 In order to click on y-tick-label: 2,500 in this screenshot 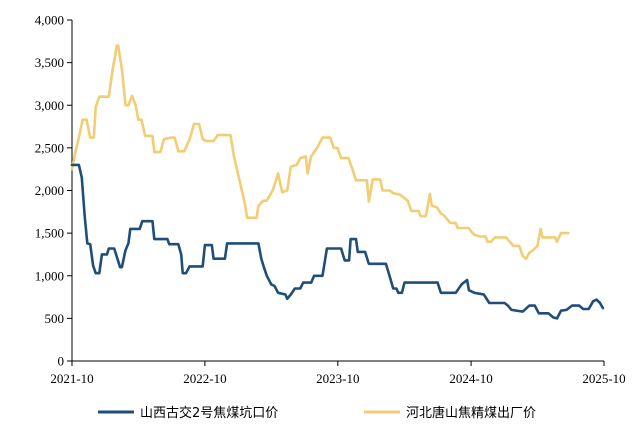, I will do `click(49, 147)`.